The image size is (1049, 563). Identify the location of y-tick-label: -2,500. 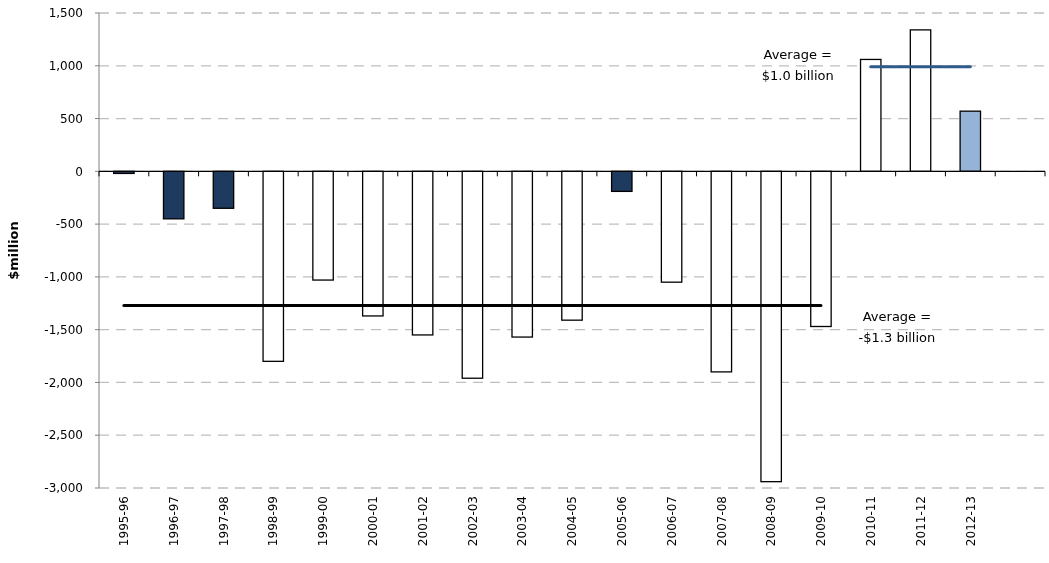
(63, 435).